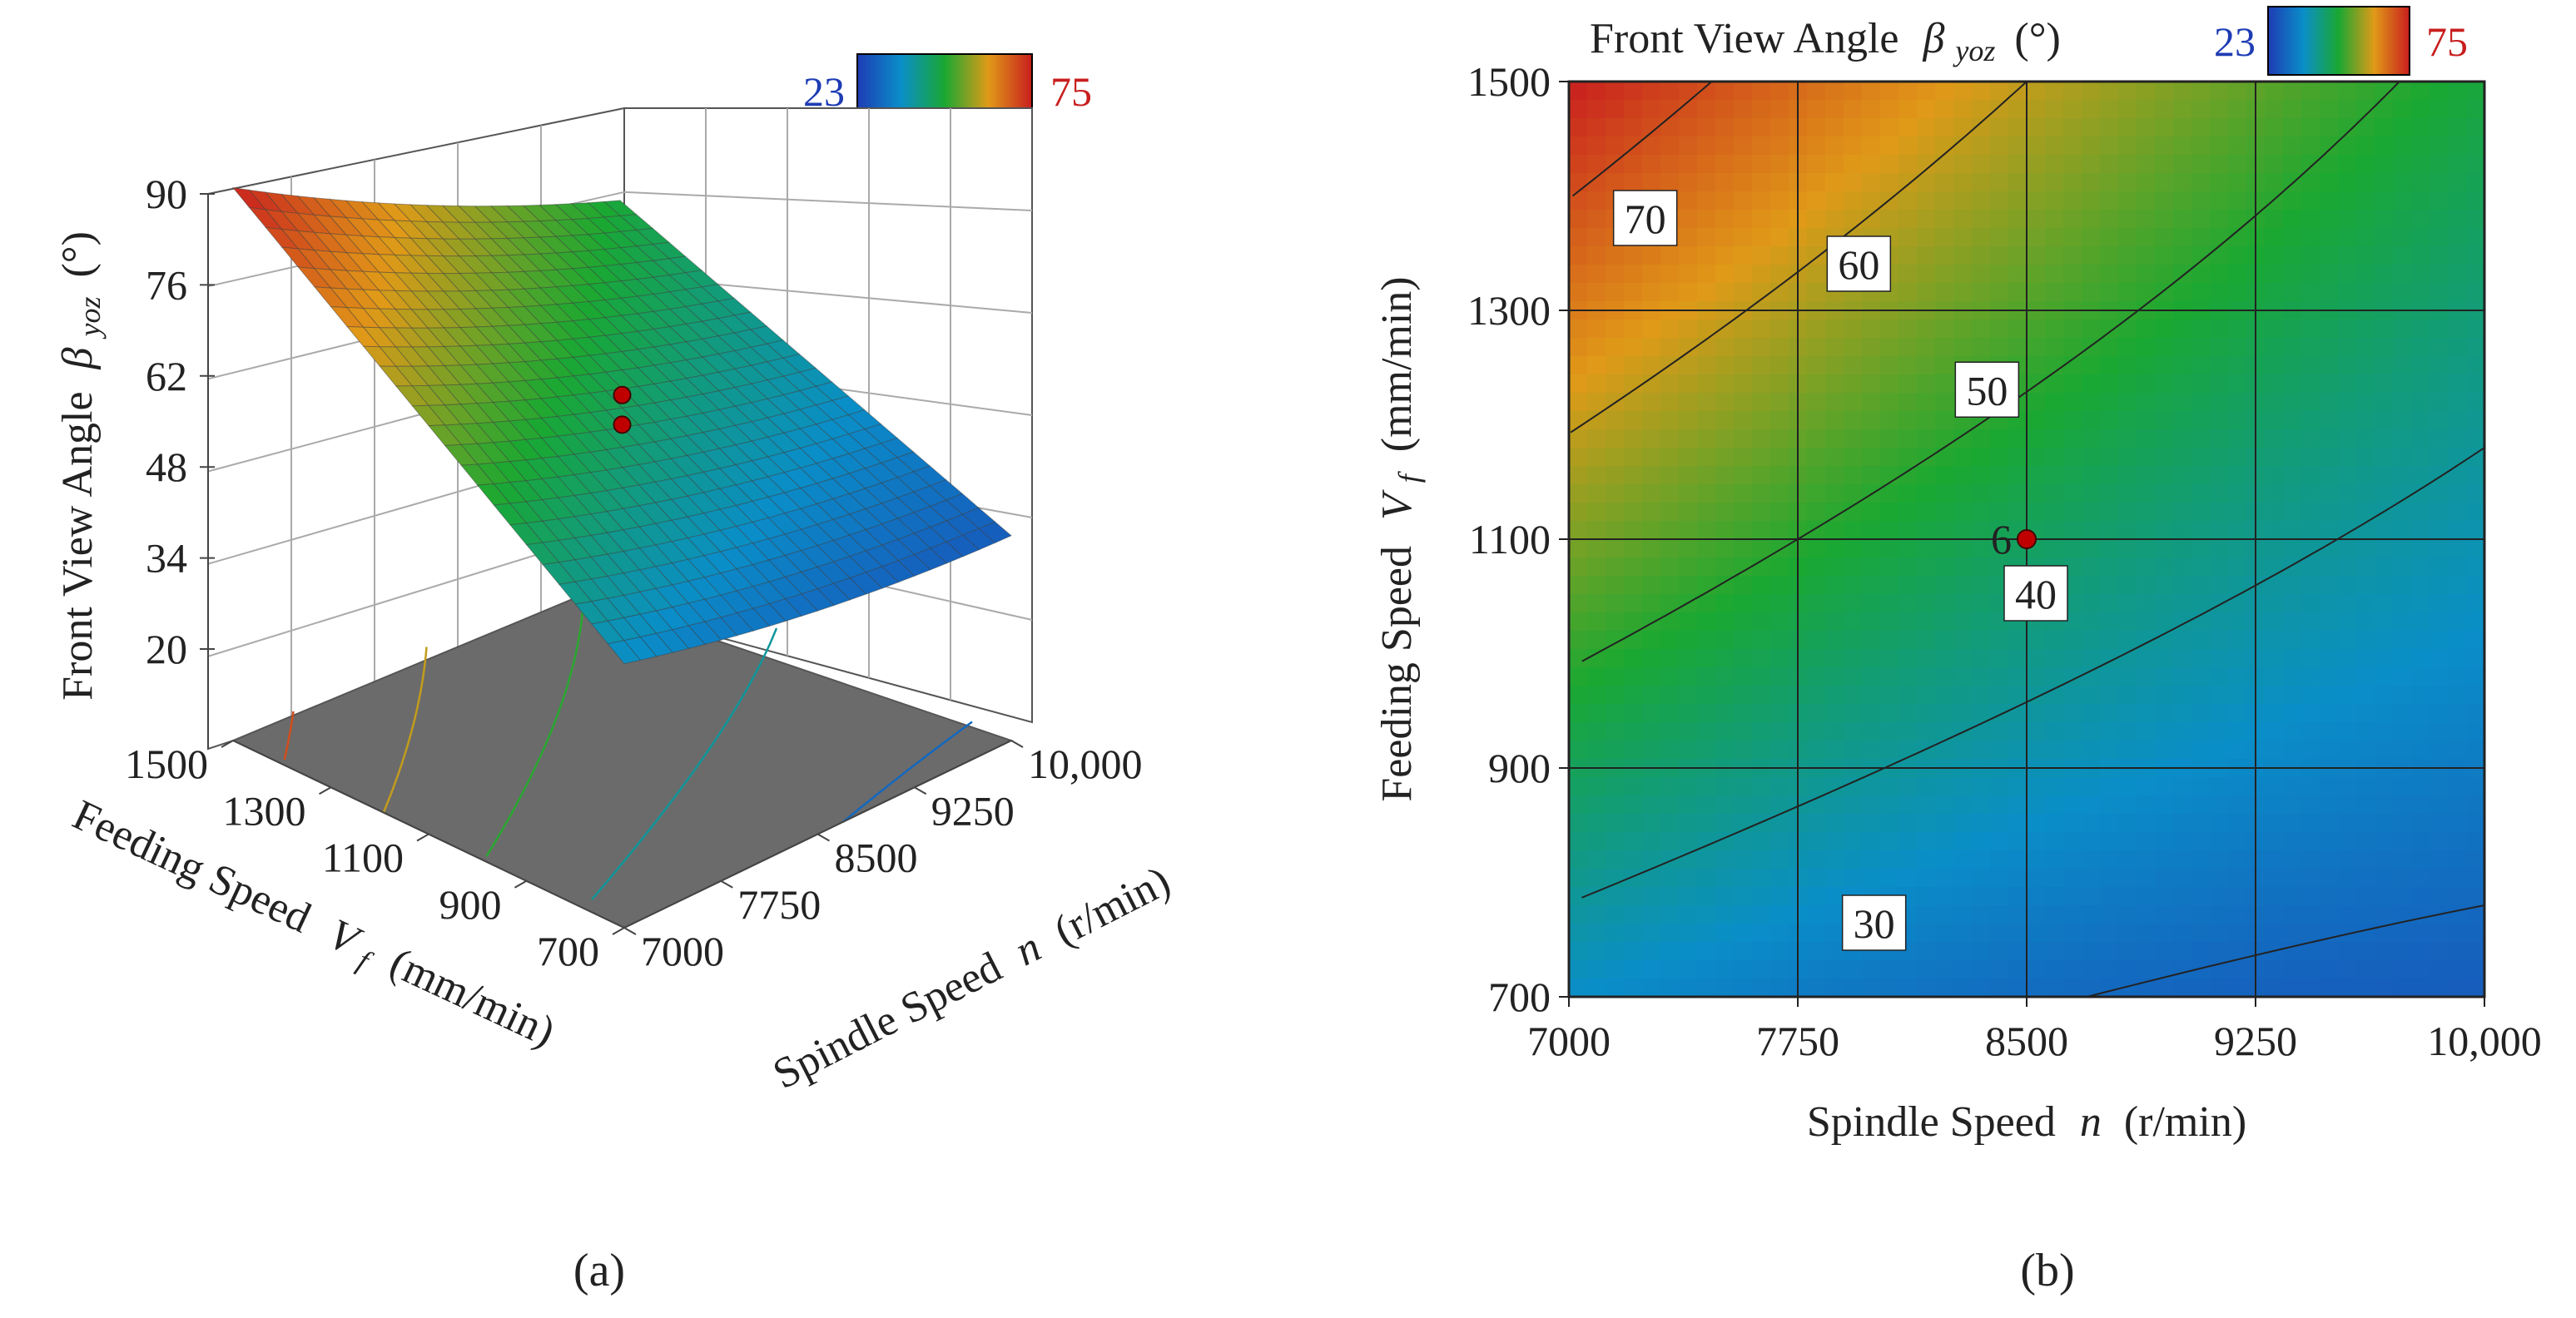  Describe the element at coordinates (2037, 38) in the screenshot. I see `contour-title-unit: (°)` at that location.